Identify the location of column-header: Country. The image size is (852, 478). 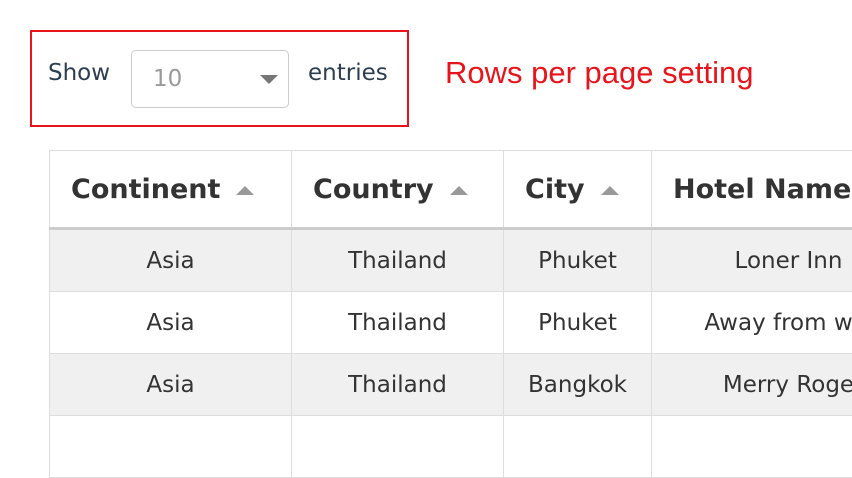
(398, 190).